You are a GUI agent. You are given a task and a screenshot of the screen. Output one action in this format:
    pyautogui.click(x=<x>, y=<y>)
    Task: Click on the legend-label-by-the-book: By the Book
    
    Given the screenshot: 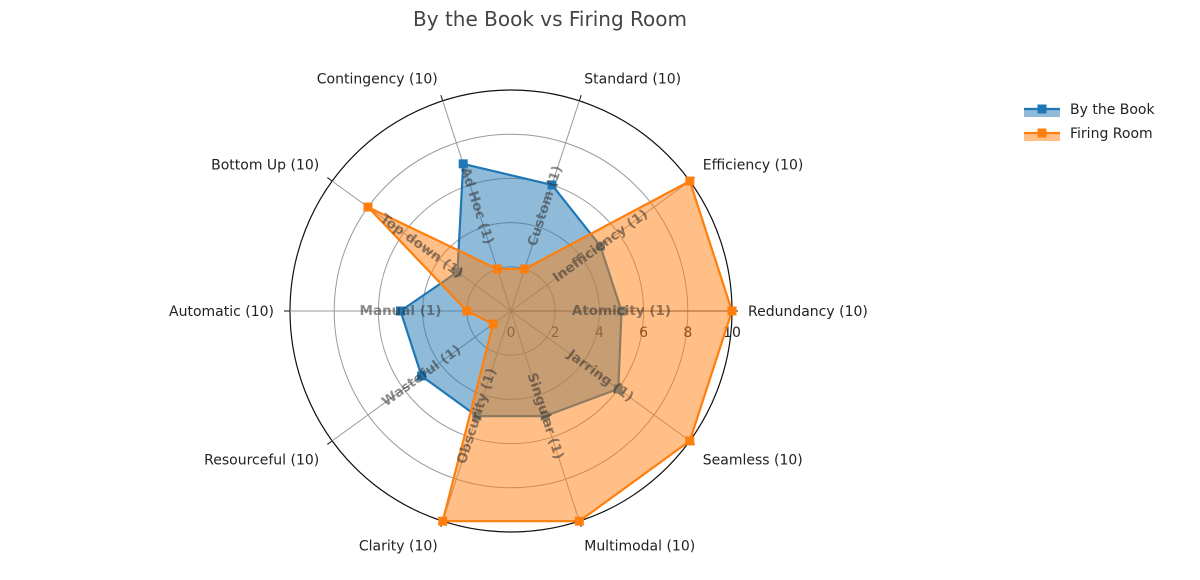 What is the action you would take?
    pyautogui.click(x=1113, y=110)
    